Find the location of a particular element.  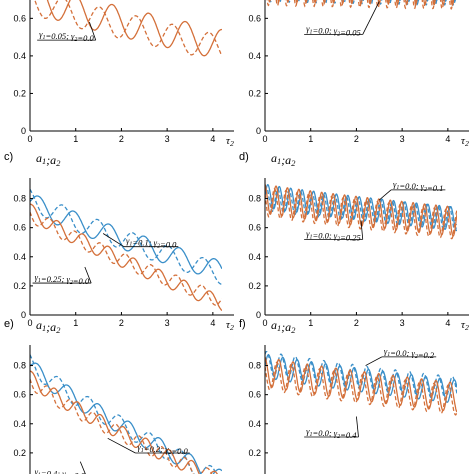

annotation-label: γ1=0.0; γ2=0.2 is located at coordinates (409, 353).